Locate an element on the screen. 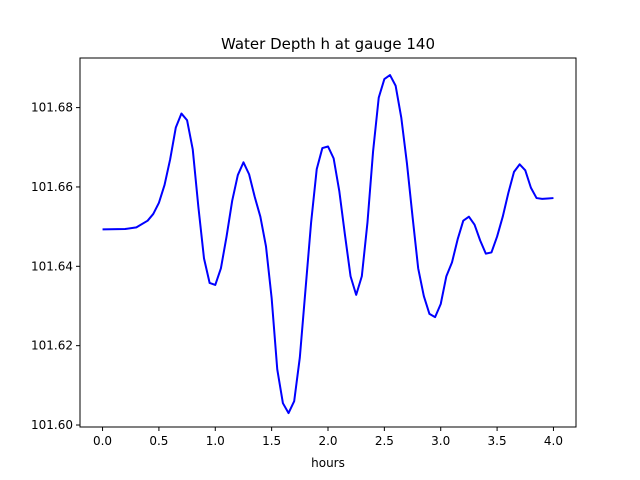 Image resolution: width=640 pixels, height=480 pixels. y-tick-label: 101.62 is located at coordinates (52, 346).